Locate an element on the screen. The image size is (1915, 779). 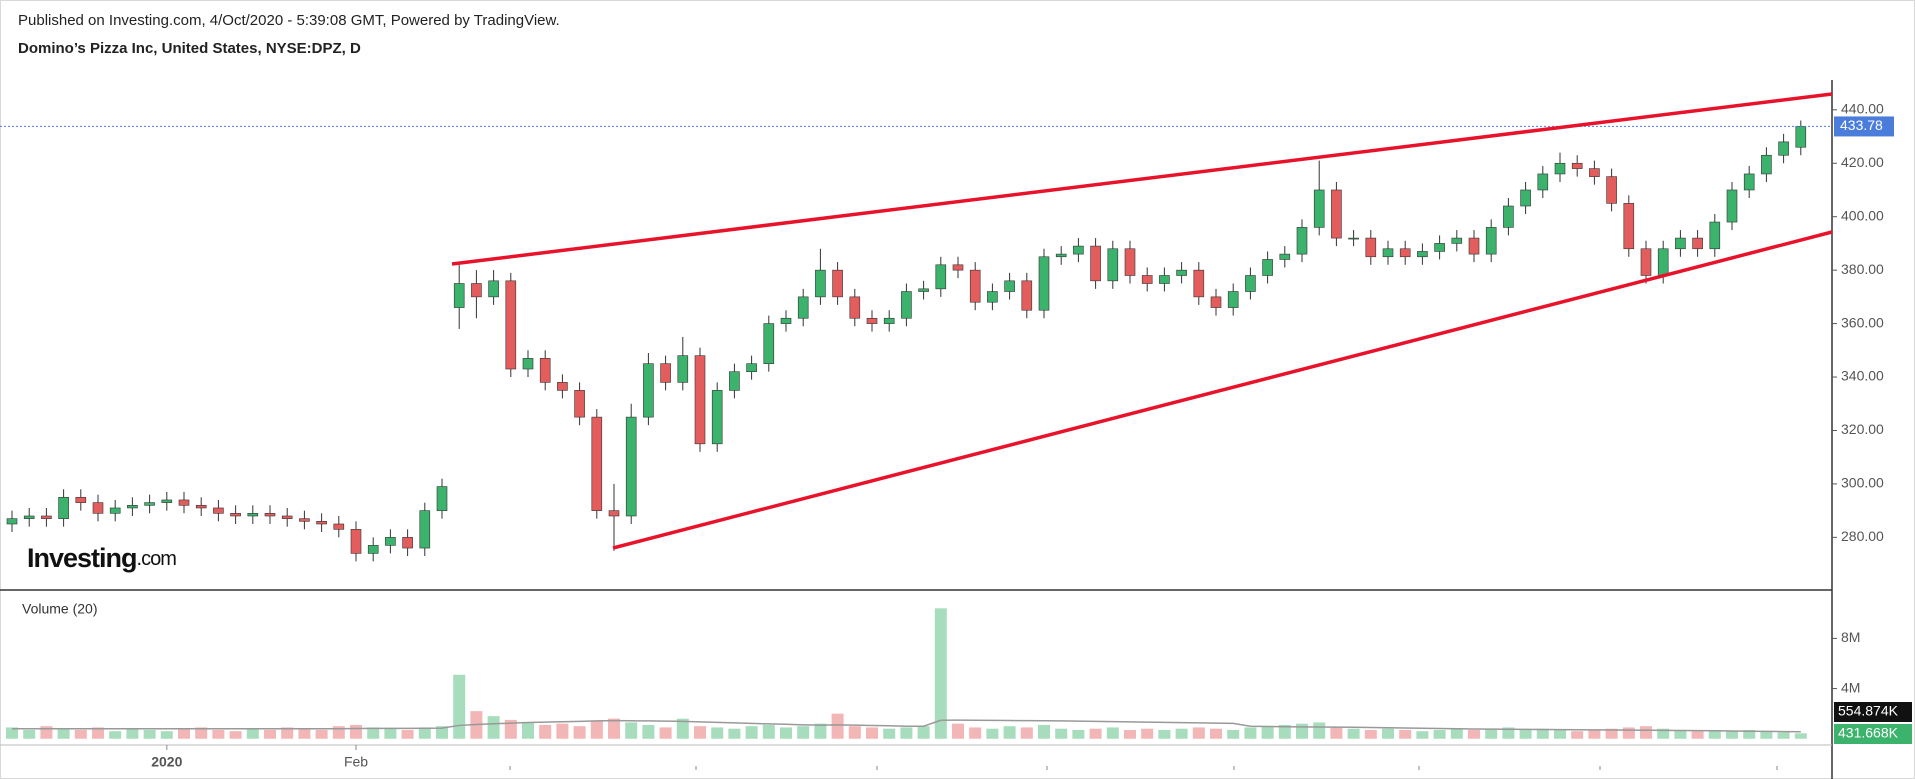
y-tick-label: 320.00 is located at coordinates (1862, 429).